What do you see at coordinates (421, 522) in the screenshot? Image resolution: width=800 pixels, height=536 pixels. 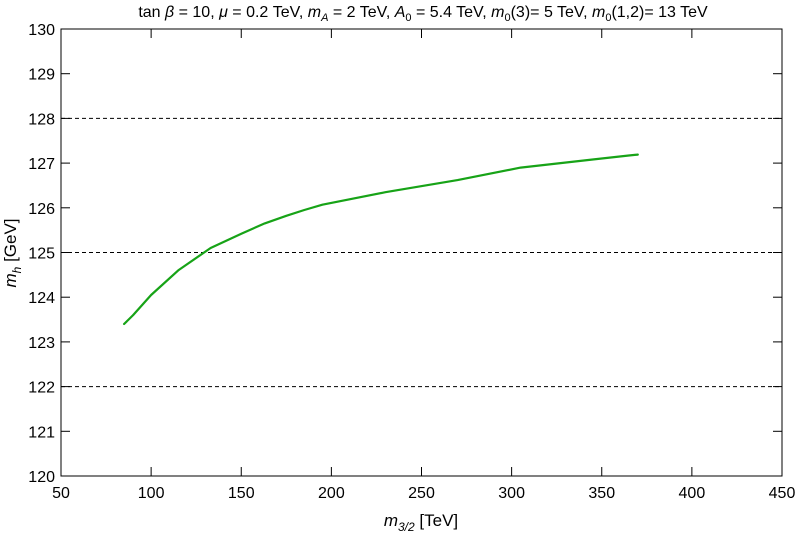 I see `x-axis-label: m3/2 [TeV]` at bounding box center [421, 522].